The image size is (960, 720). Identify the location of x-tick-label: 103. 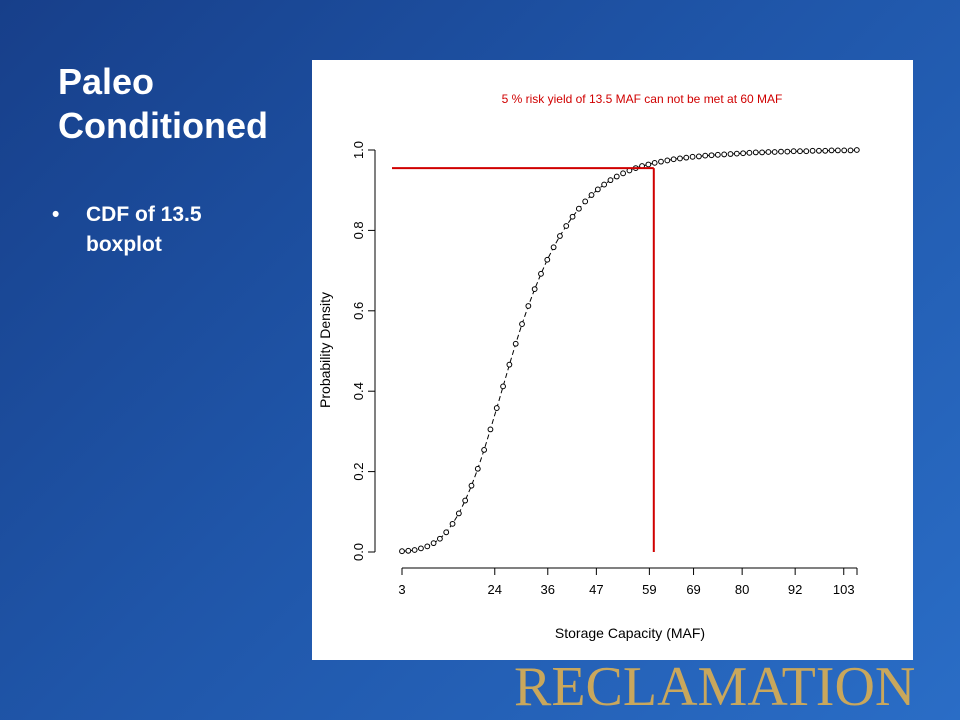
(844, 589).